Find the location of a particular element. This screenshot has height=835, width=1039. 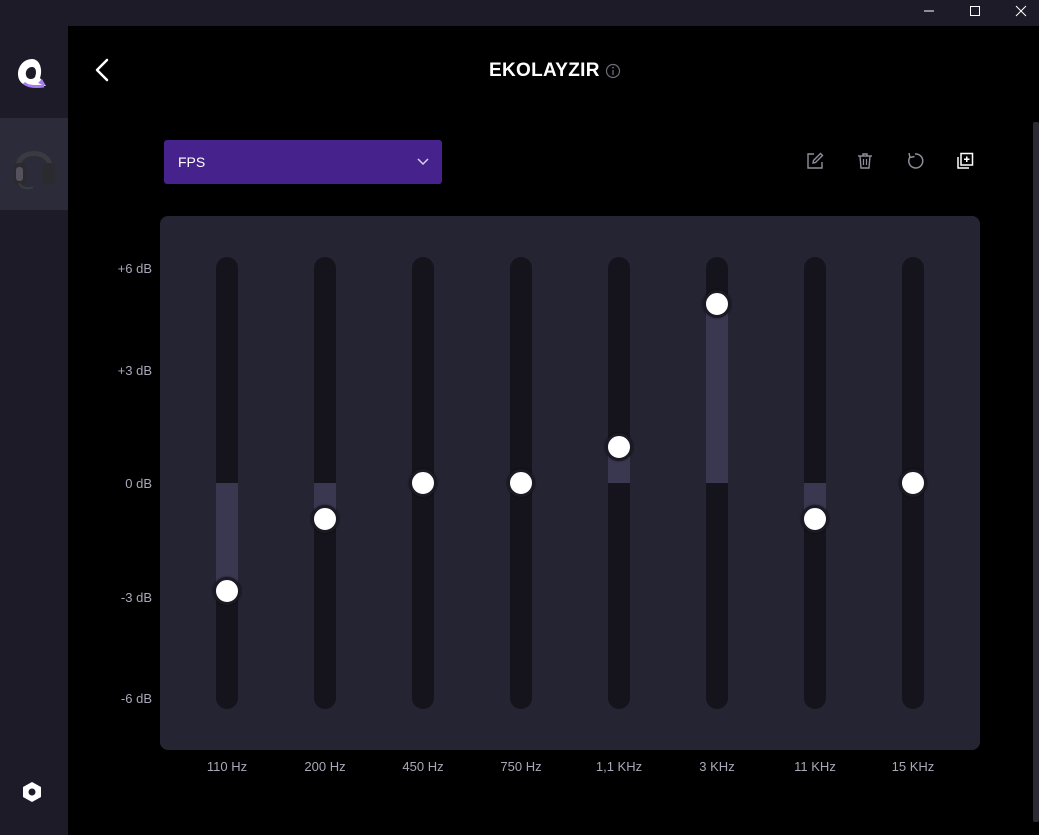

sidebar-device-headset is located at coordinates (34, 164).